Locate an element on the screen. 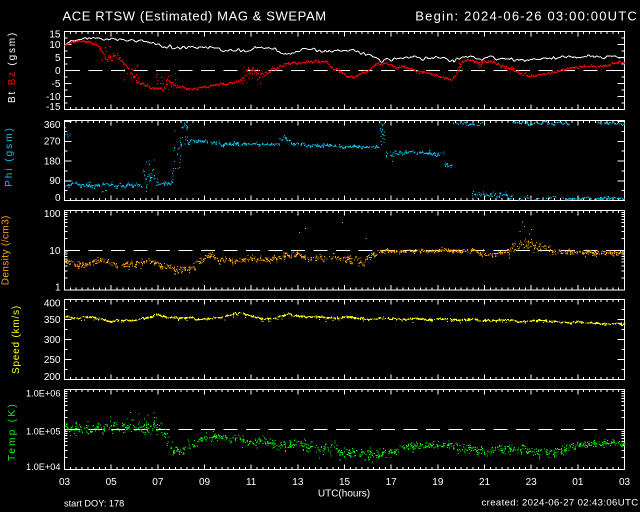 The width and height of the screenshot is (640, 512). svg-text: 300 is located at coordinates (52, 340).